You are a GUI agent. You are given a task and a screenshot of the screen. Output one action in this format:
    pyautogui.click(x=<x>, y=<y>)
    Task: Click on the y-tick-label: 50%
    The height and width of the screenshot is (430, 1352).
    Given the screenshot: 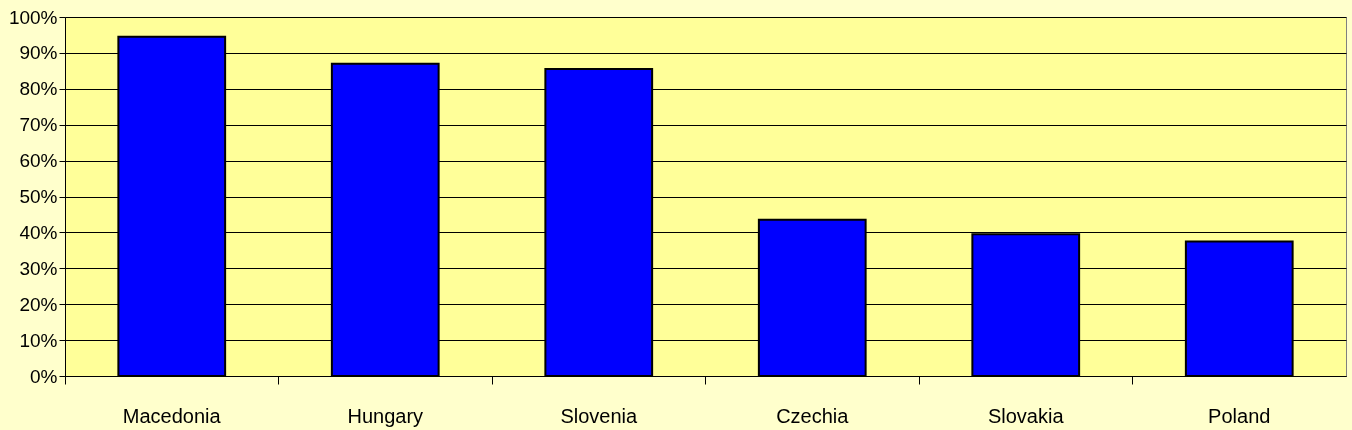 What is the action you would take?
    pyautogui.click(x=38, y=196)
    